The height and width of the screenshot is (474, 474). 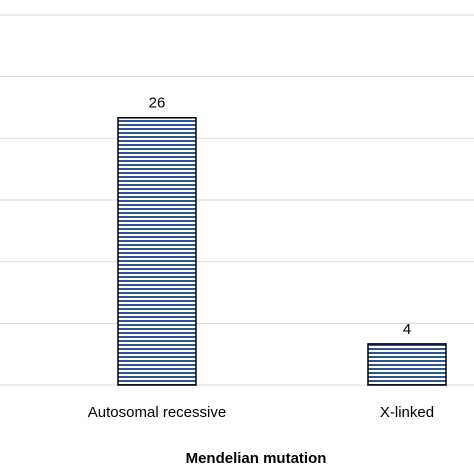 I want to click on value-label: 26, so click(x=157, y=103).